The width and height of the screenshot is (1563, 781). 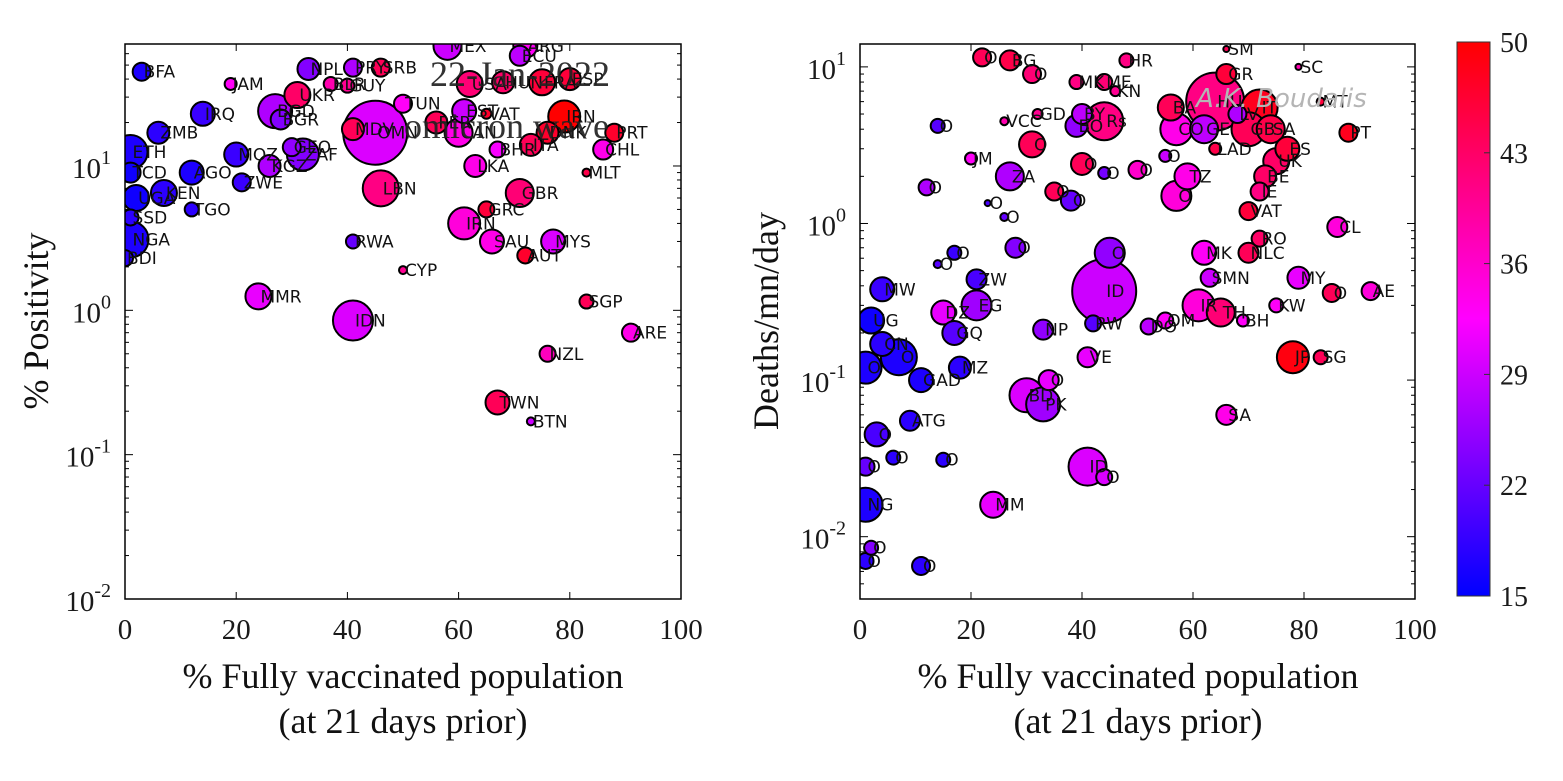 What do you see at coordinates (183, 194) in the screenshot?
I see `point-label: KEN` at bounding box center [183, 194].